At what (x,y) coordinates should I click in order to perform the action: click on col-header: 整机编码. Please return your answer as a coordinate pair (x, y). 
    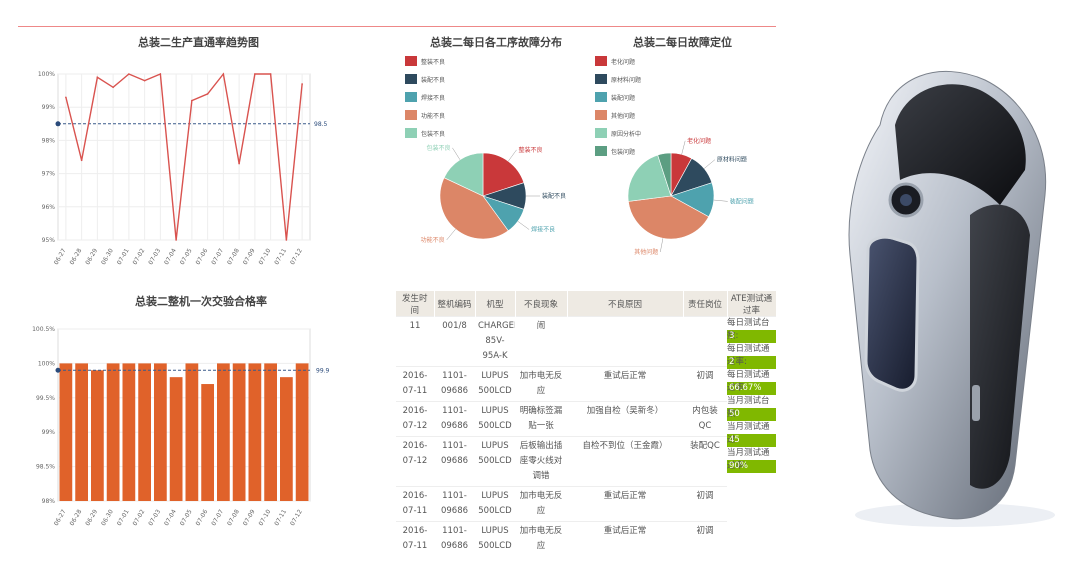
    Looking at the image, I should click on (455, 304).